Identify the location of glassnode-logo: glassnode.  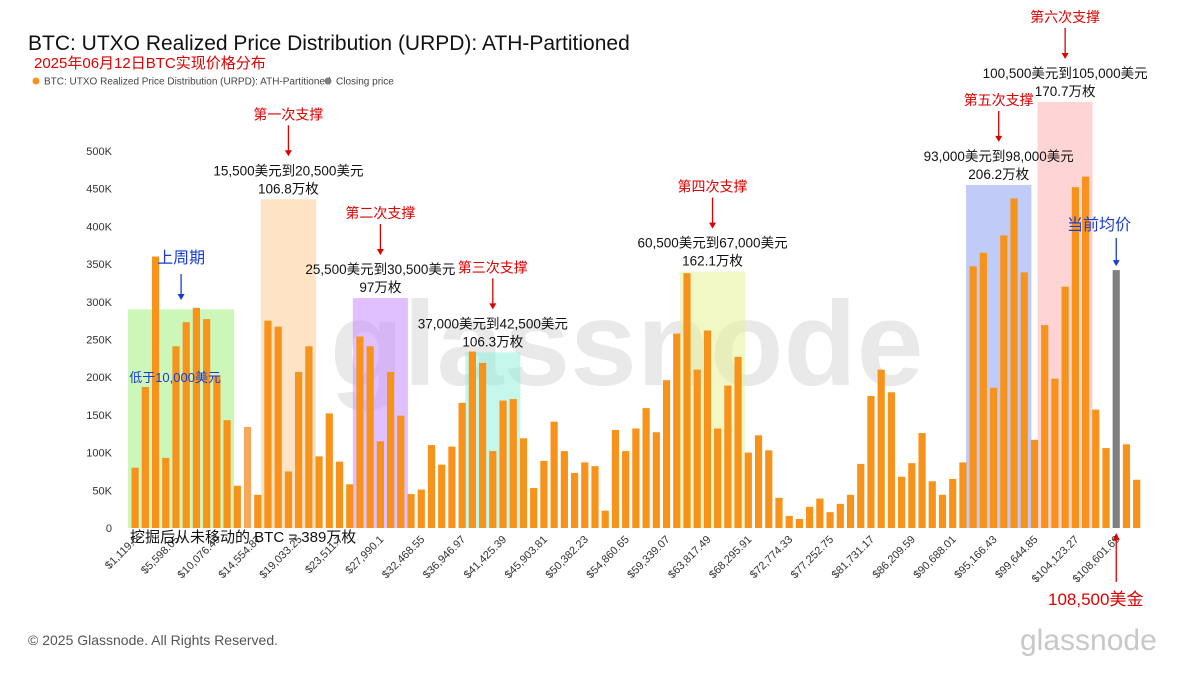
(1088, 640).